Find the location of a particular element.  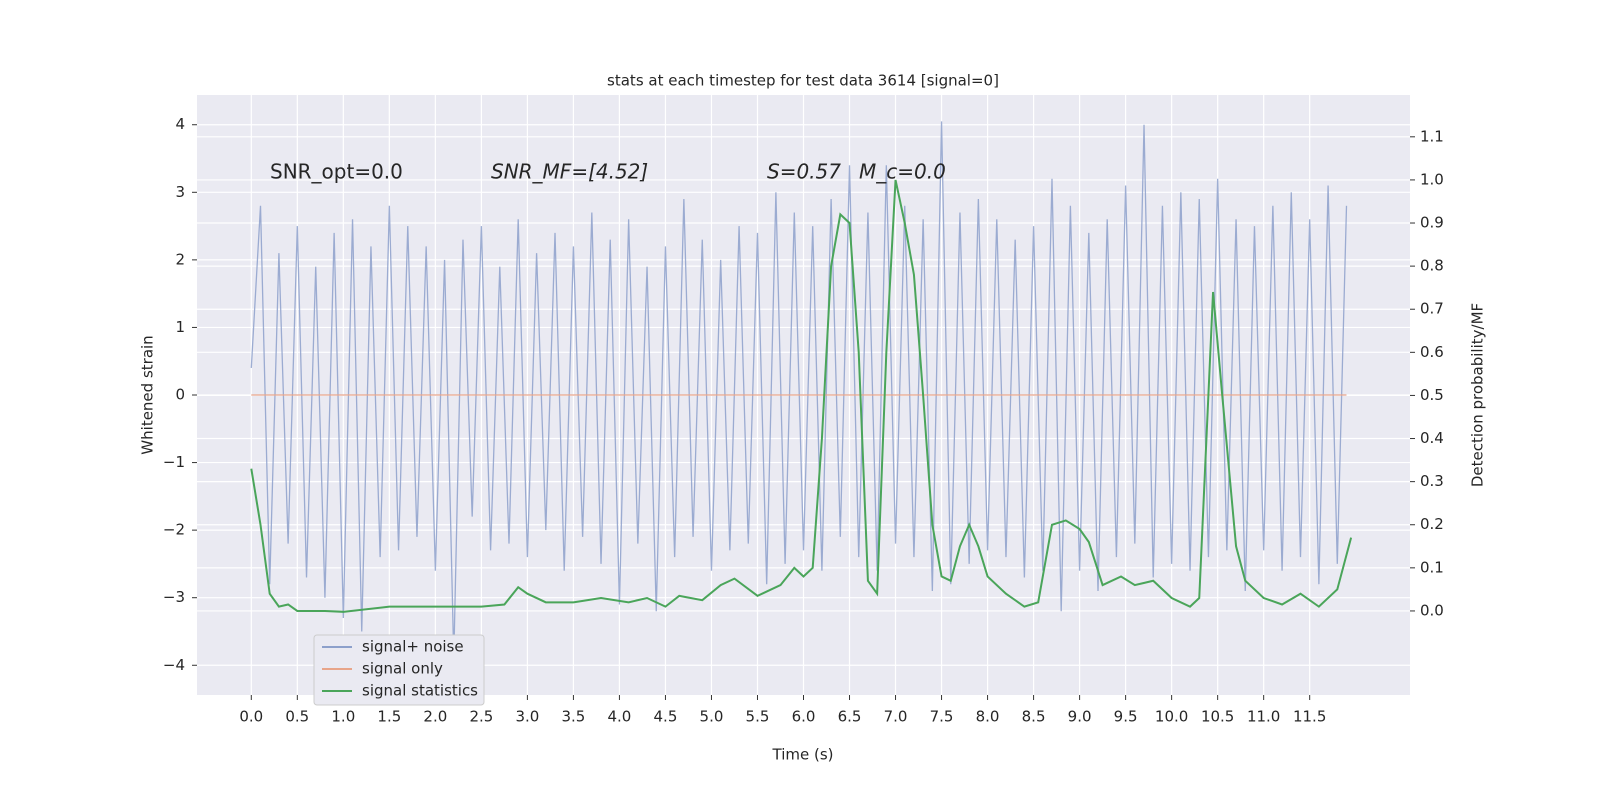

x-tick-label: 5.5 is located at coordinates (758, 717).